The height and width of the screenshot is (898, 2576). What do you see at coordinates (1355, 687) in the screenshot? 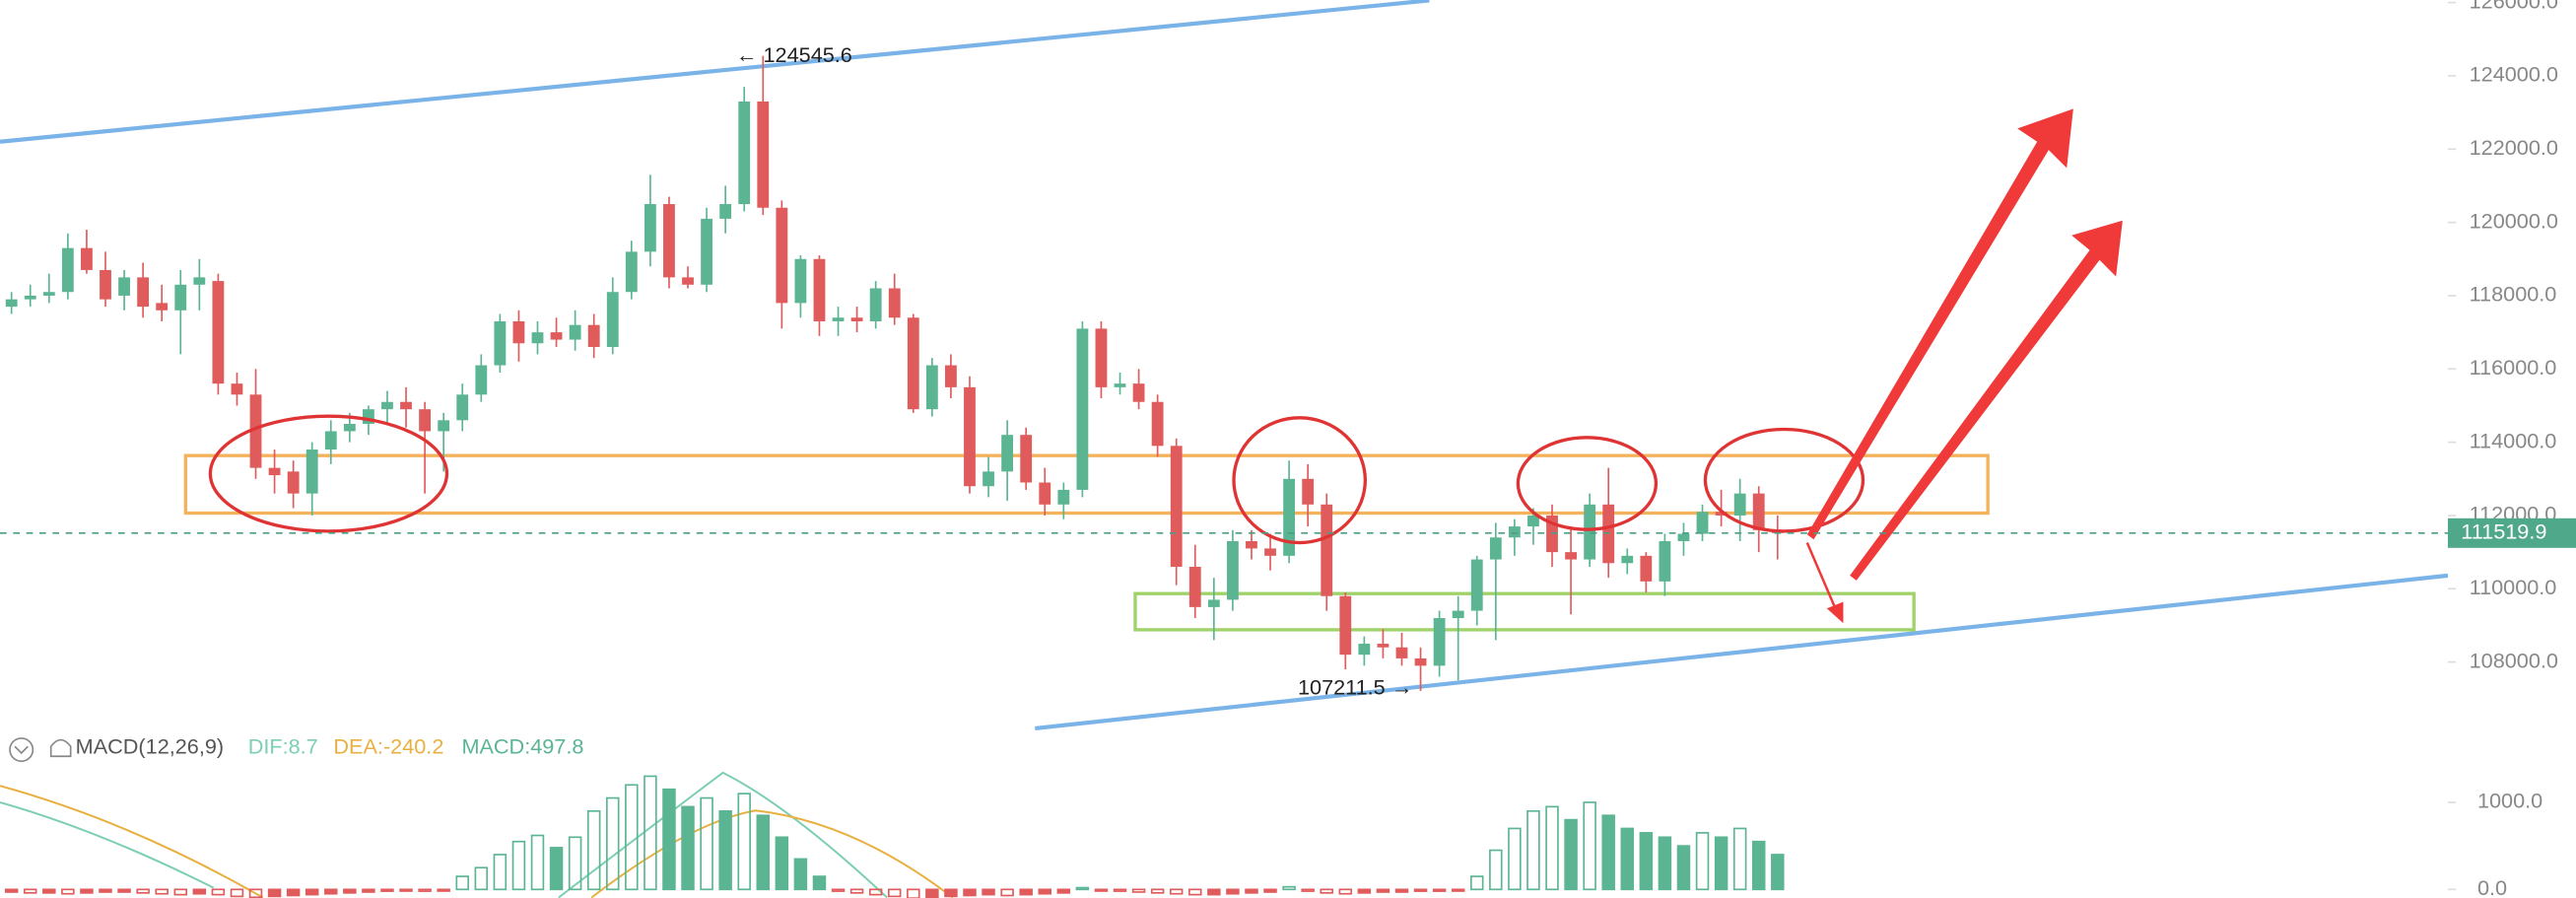
I see `low-annotation: 107211.5 →` at bounding box center [1355, 687].